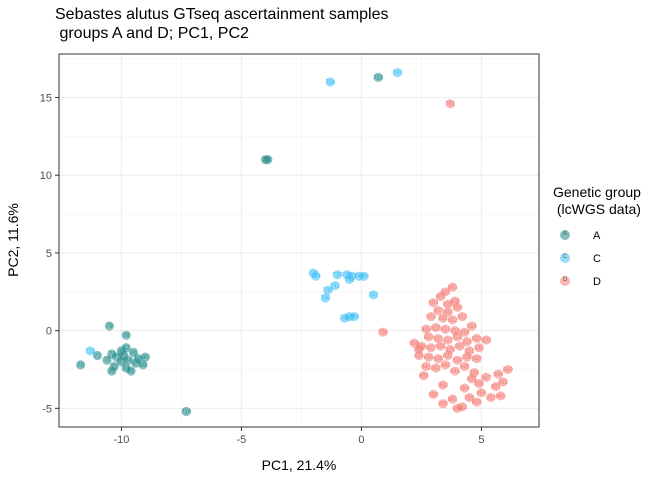 The width and height of the screenshot is (672, 480). I want to click on data-point-label: 827, so click(431, 349).